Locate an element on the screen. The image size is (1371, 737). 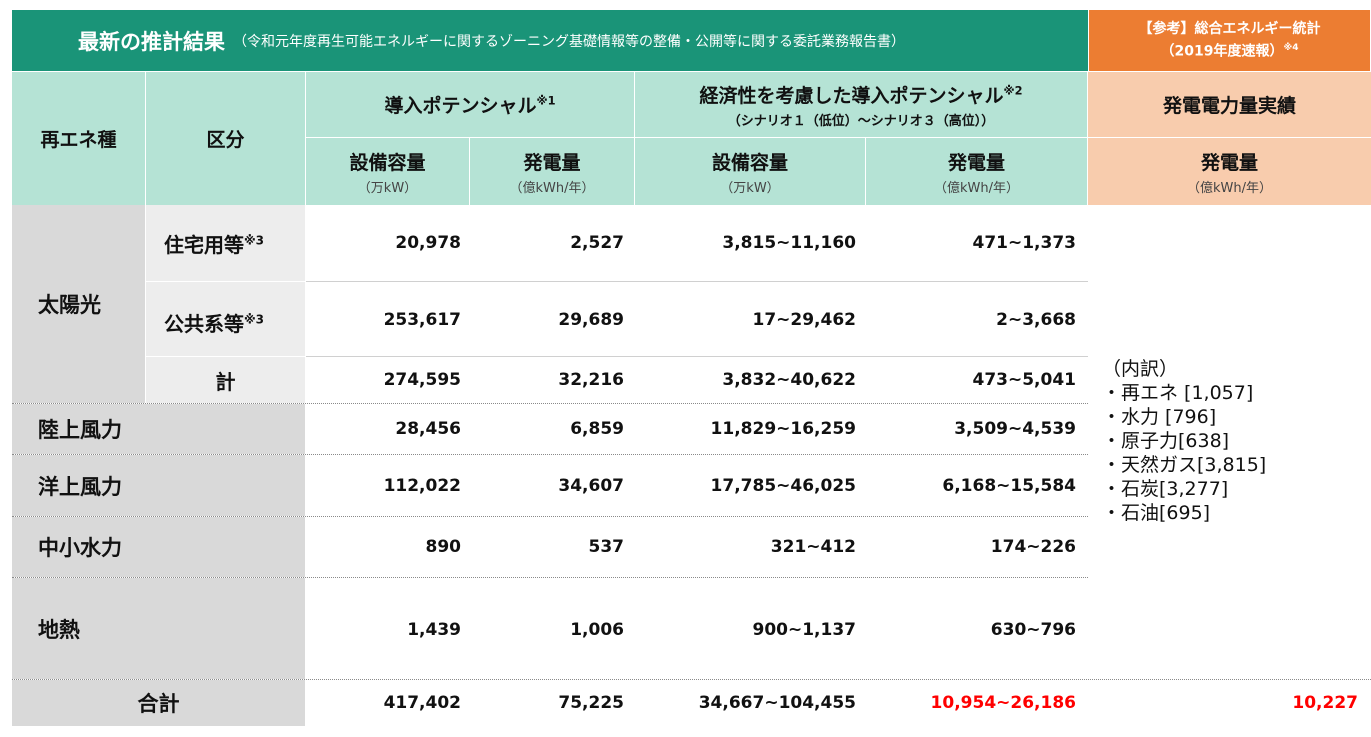
banner-title: 最新の推計結果 is located at coordinates (151, 41).